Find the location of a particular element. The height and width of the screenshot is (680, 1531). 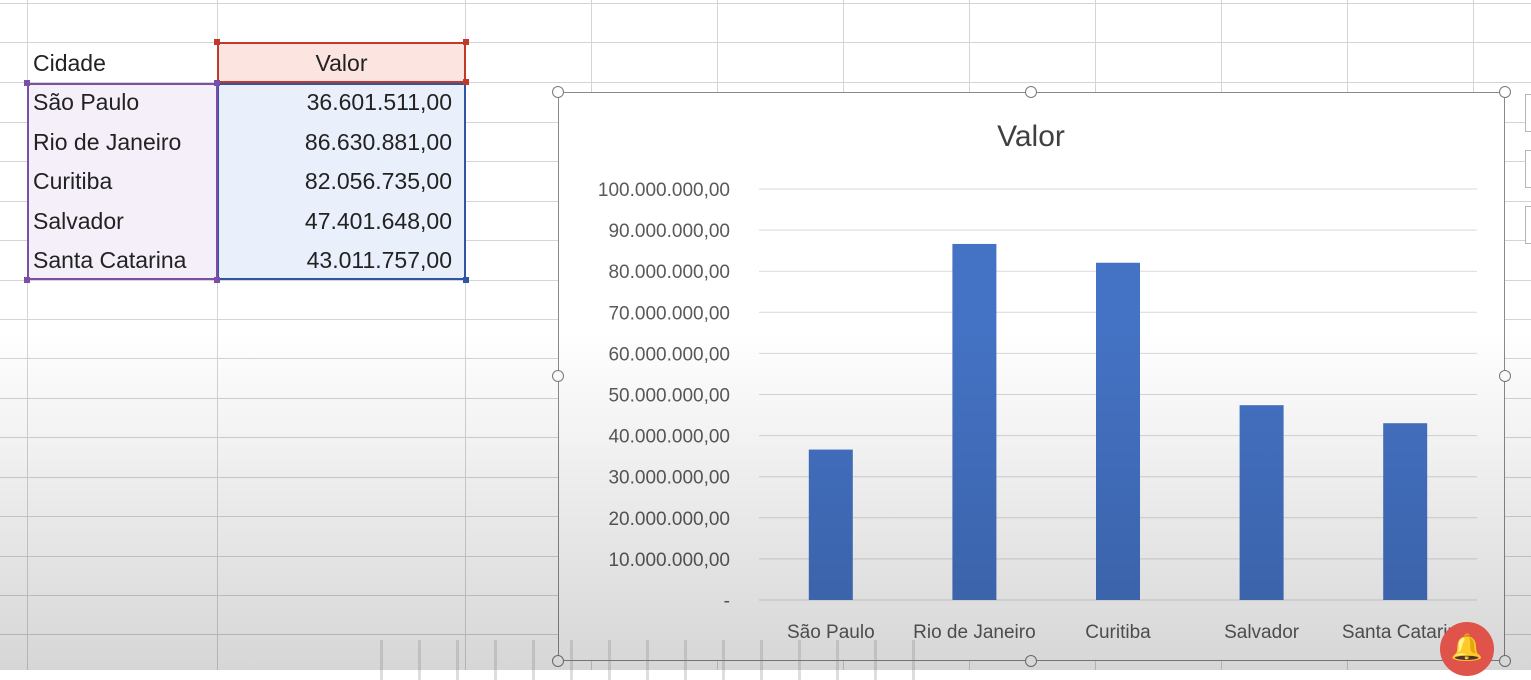

y-tick-label: - is located at coordinates (727, 601).